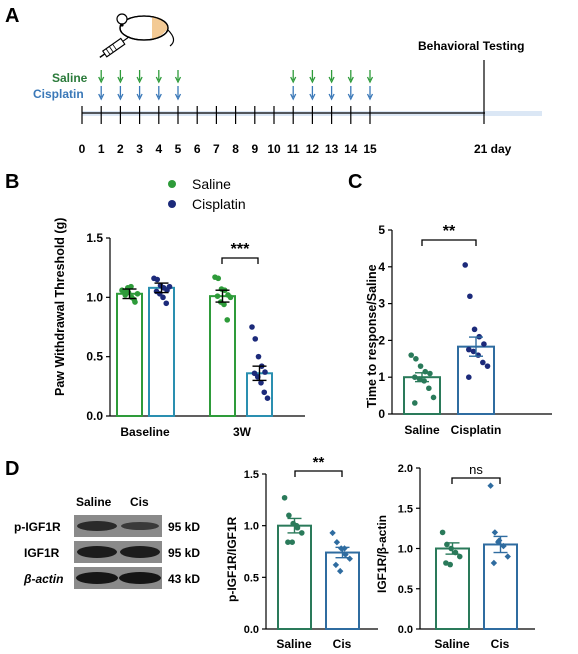  What do you see at coordinates (184, 553) in the screenshot?
I see `blot-size-igf1r: 95 kD` at bounding box center [184, 553].